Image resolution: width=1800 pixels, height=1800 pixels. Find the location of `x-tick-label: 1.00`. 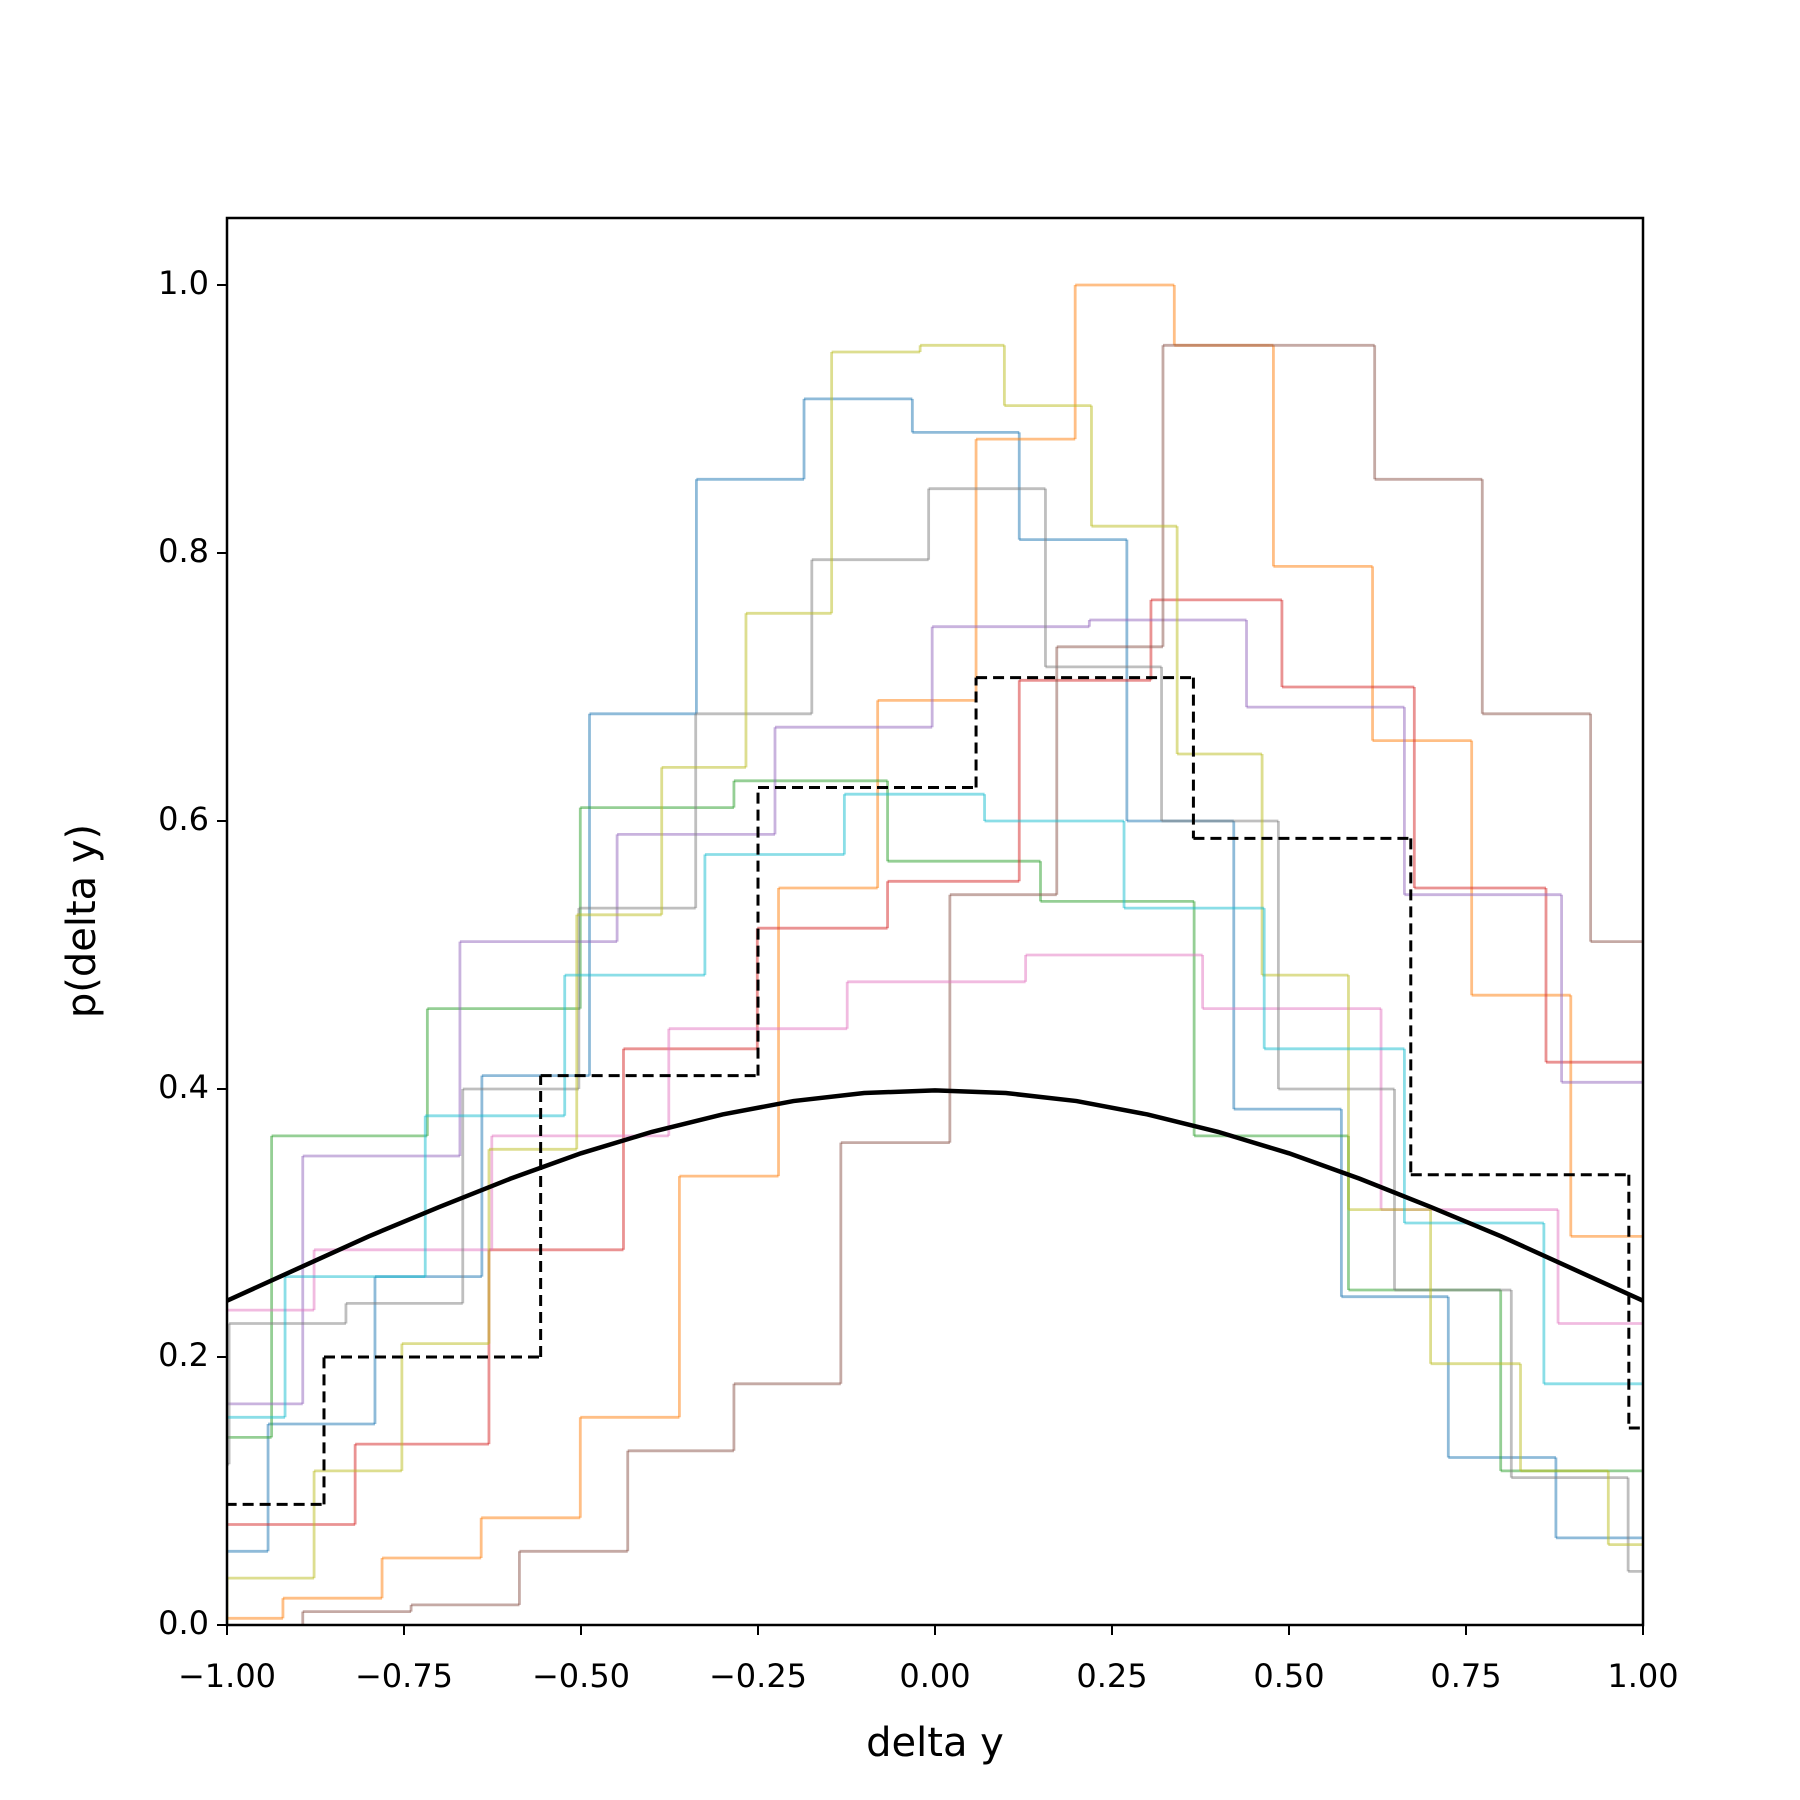

x-tick-label: 1.00 is located at coordinates (1642, 1676).